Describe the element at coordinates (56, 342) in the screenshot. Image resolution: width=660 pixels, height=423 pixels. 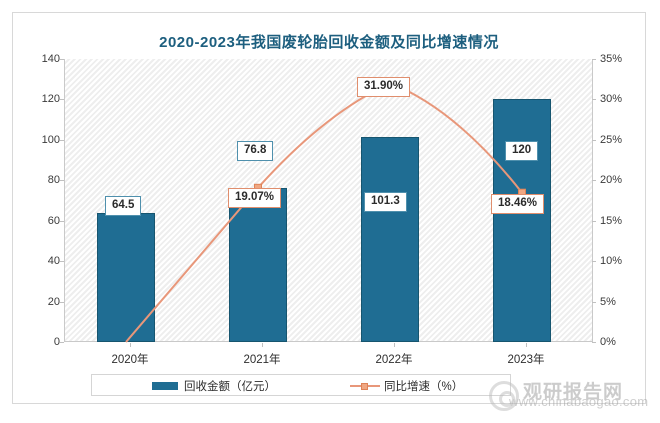
I see `y-left-tick-0: 0` at that location.